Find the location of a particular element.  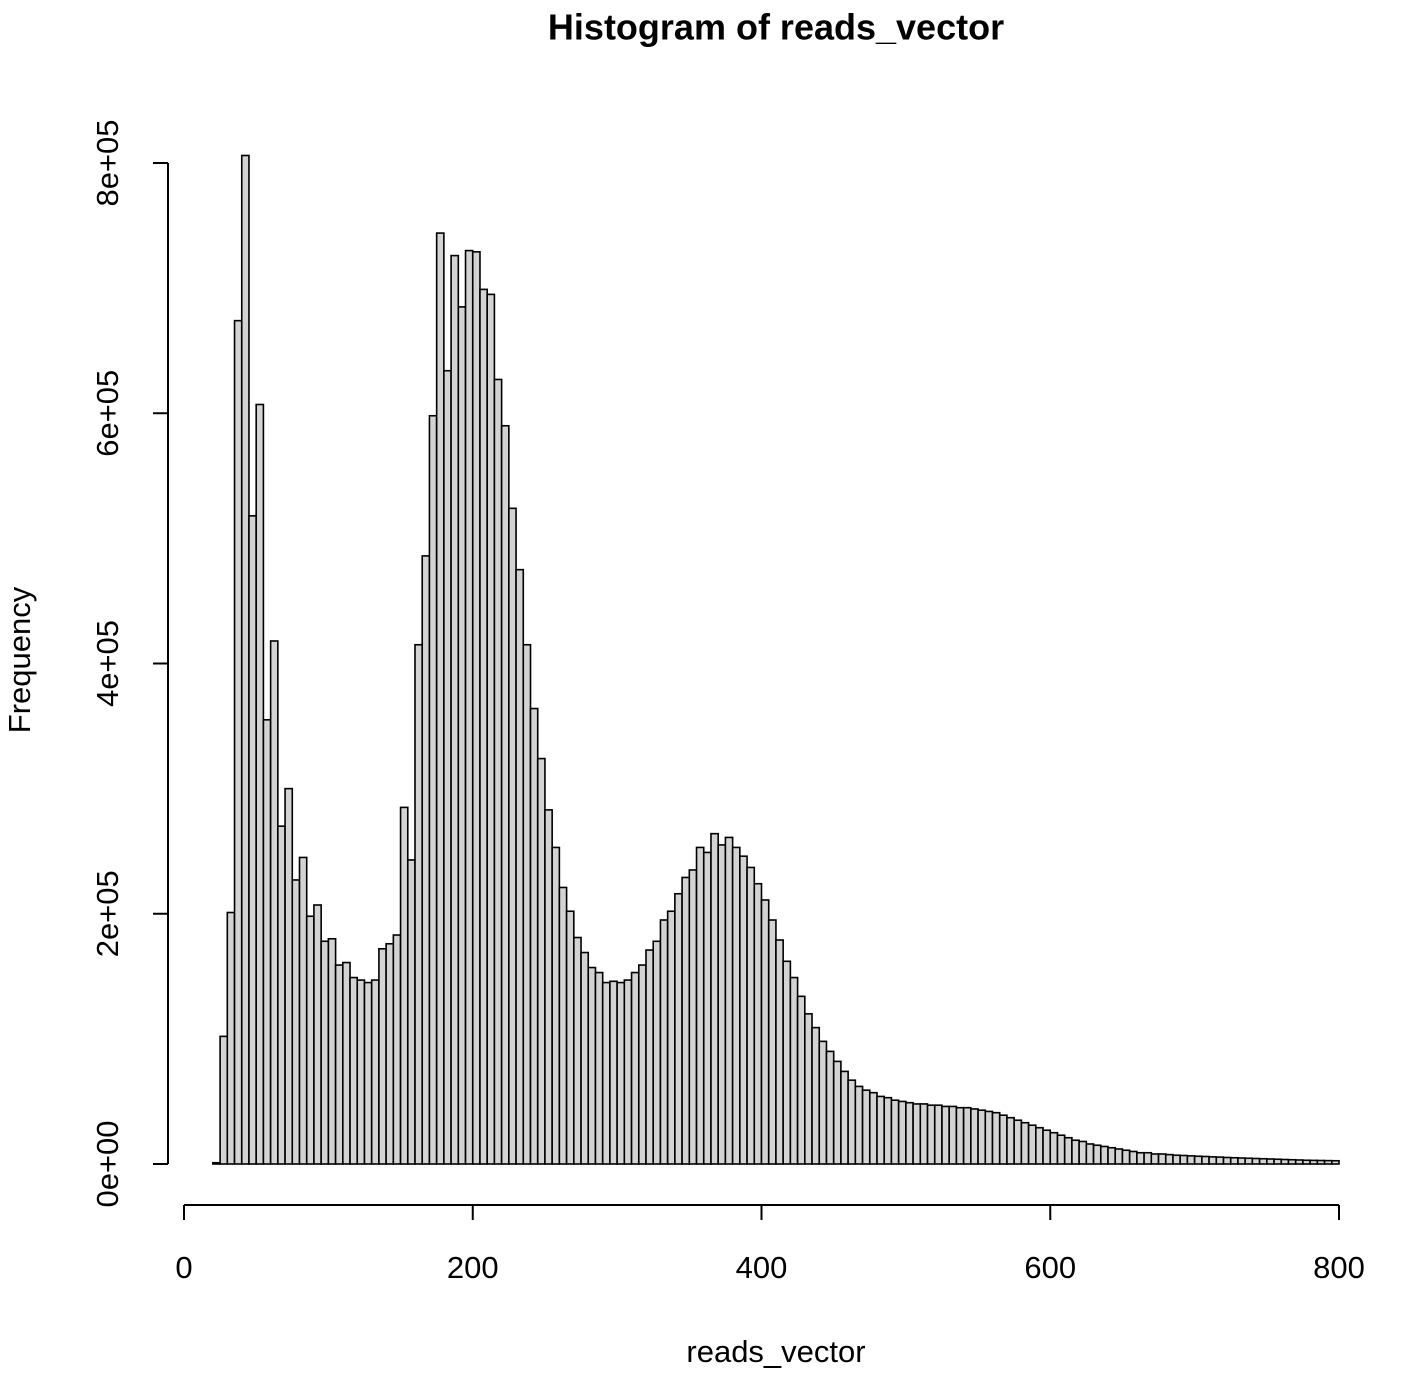

y-tick-label: 8e+05 is located at coordinates (107, 162).